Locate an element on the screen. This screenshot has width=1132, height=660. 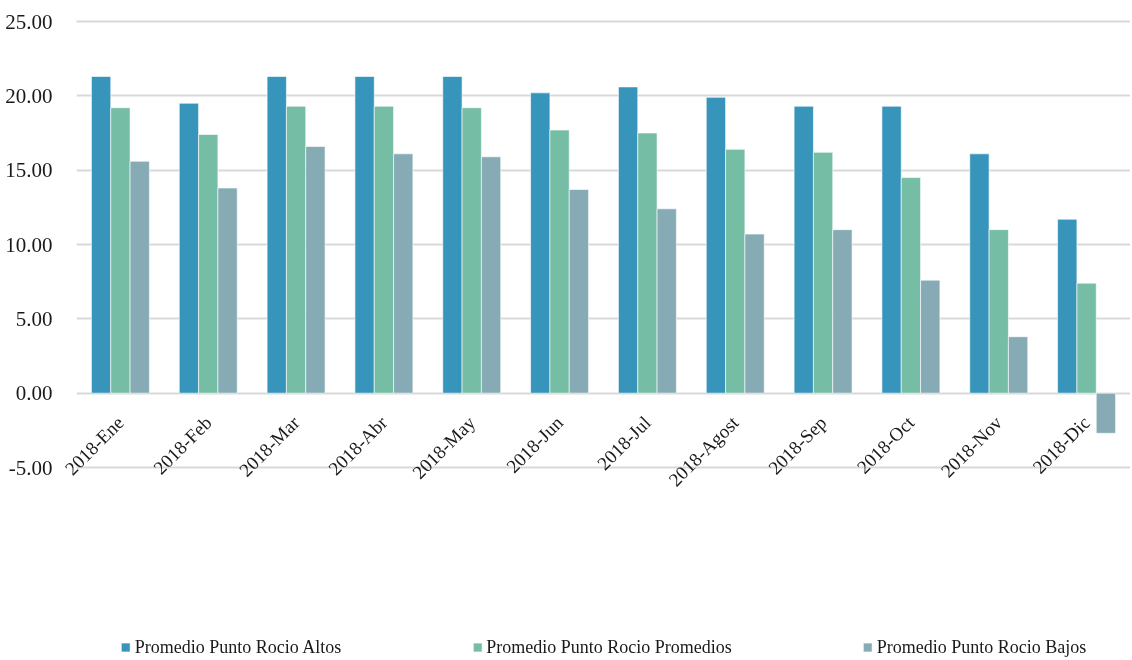
y-tick-label: 5.00 is located at coordinates (34, 318).